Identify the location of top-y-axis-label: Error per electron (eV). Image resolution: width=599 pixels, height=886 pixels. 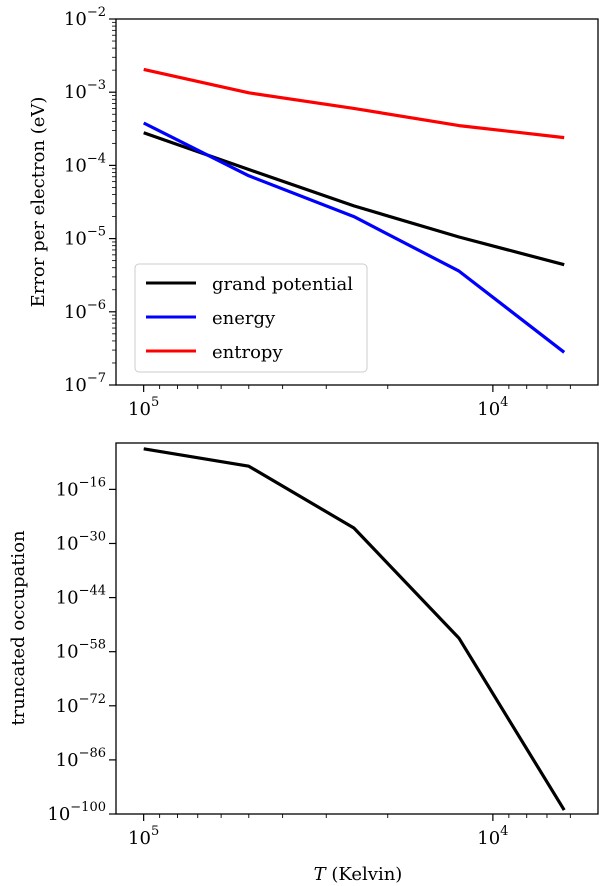
(38, 202).